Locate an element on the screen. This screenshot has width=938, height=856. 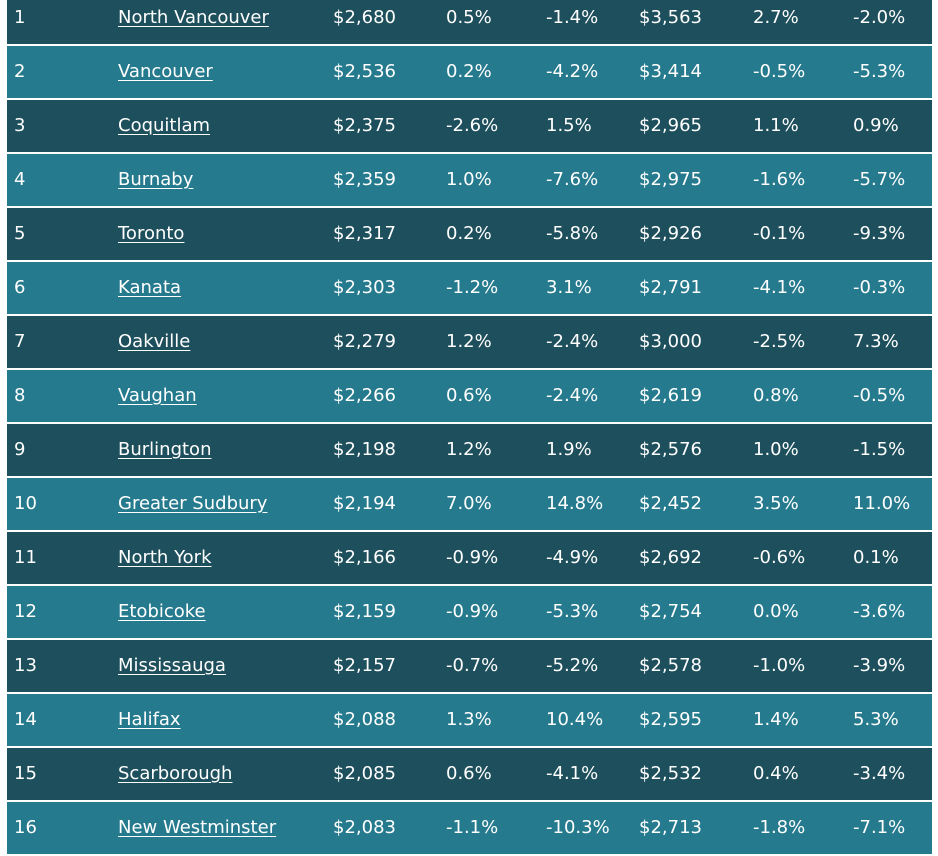
rent-1br-cell: $2,159 is located at coordinates (364, 611).